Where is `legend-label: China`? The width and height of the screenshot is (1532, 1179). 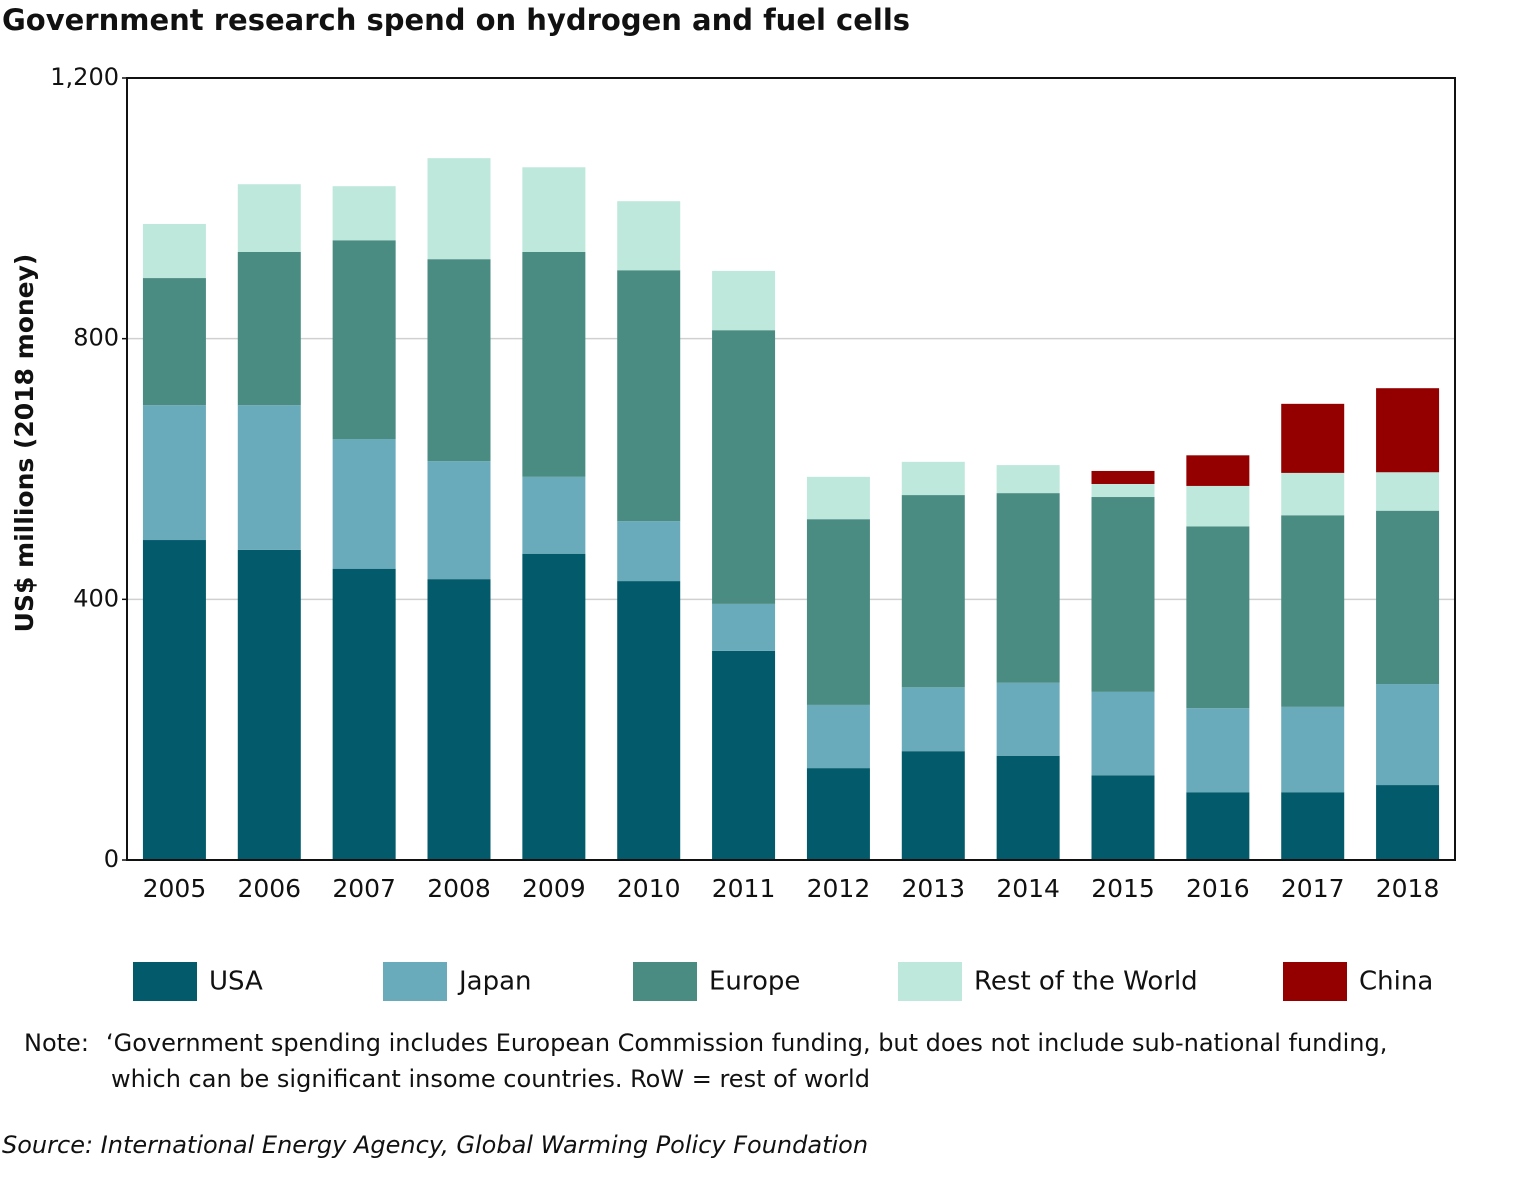 legend-label: China is located at coordinates (1396, 982).